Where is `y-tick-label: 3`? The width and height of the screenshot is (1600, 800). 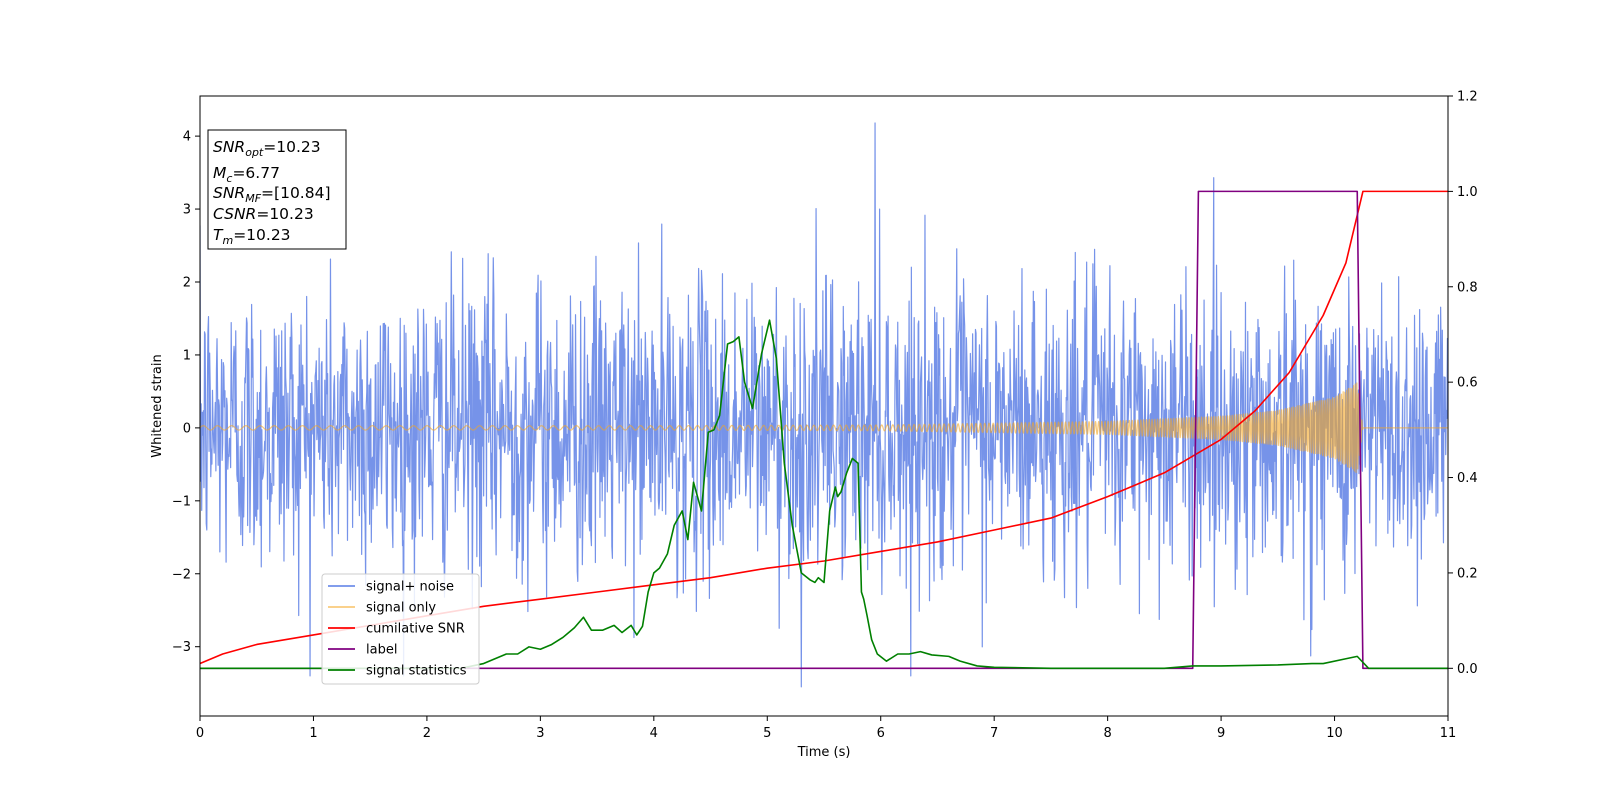
y-tick-label: 3 is located at coordinates (187, 210).